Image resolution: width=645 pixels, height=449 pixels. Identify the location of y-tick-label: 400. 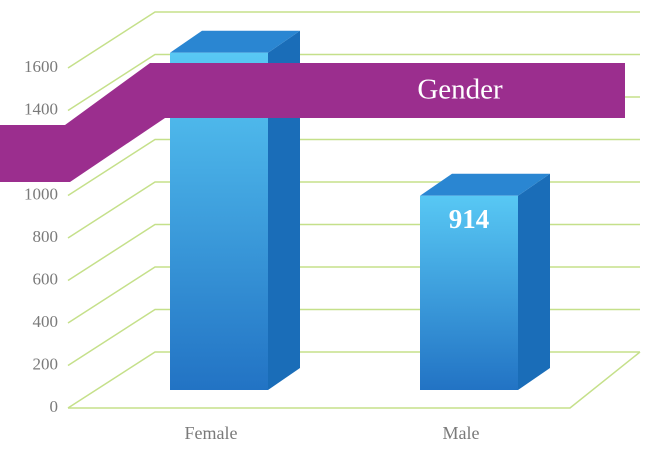
(46, 321).